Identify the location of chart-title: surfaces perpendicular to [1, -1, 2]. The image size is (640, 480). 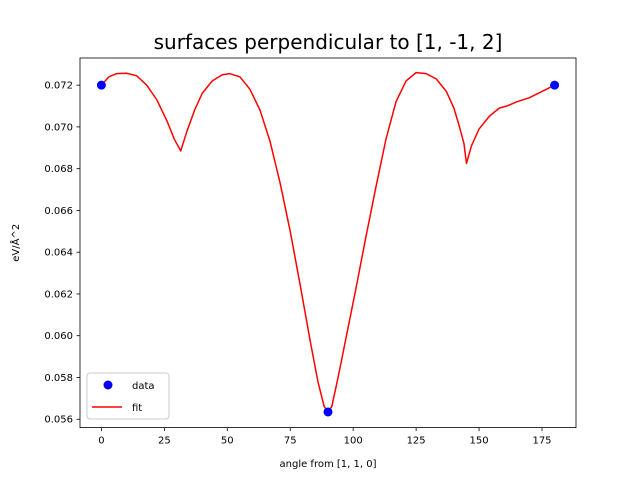
(328, 42).